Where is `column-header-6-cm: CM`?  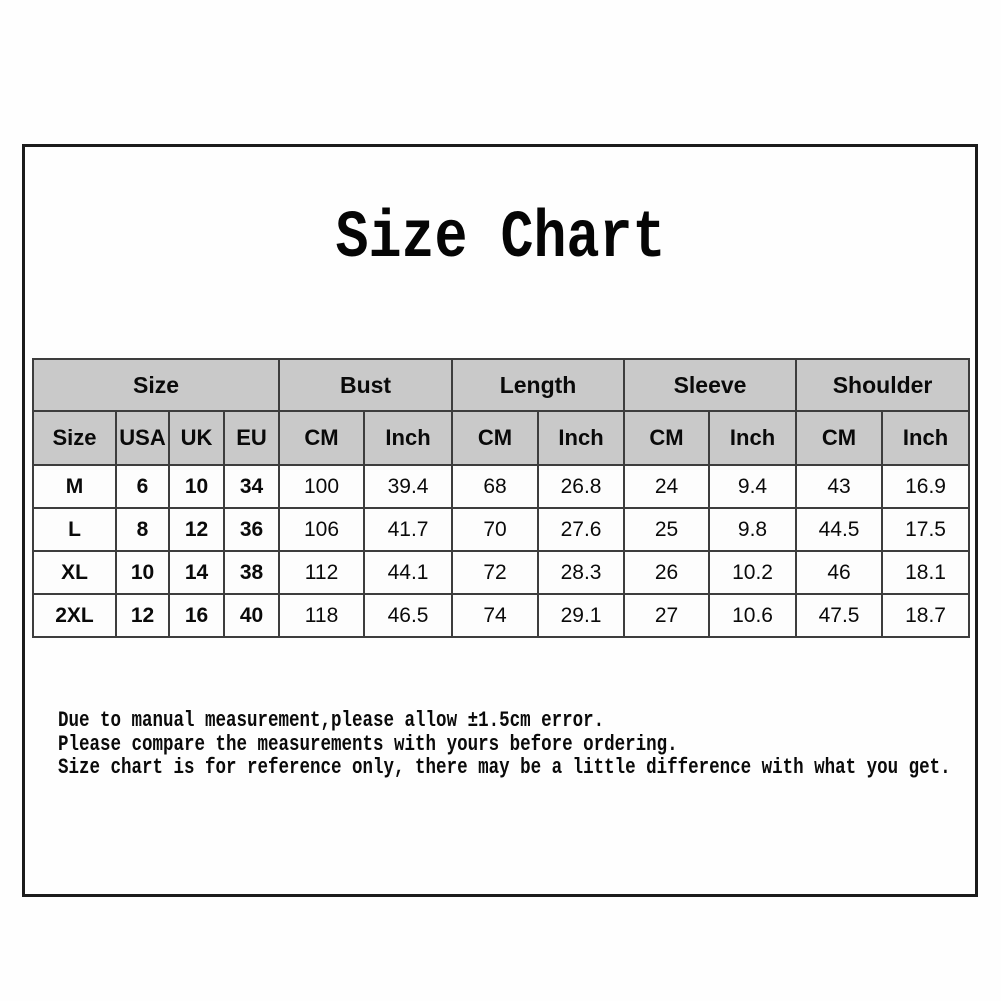
column-header-6-cm: CM is located at coordinates (495, 438).